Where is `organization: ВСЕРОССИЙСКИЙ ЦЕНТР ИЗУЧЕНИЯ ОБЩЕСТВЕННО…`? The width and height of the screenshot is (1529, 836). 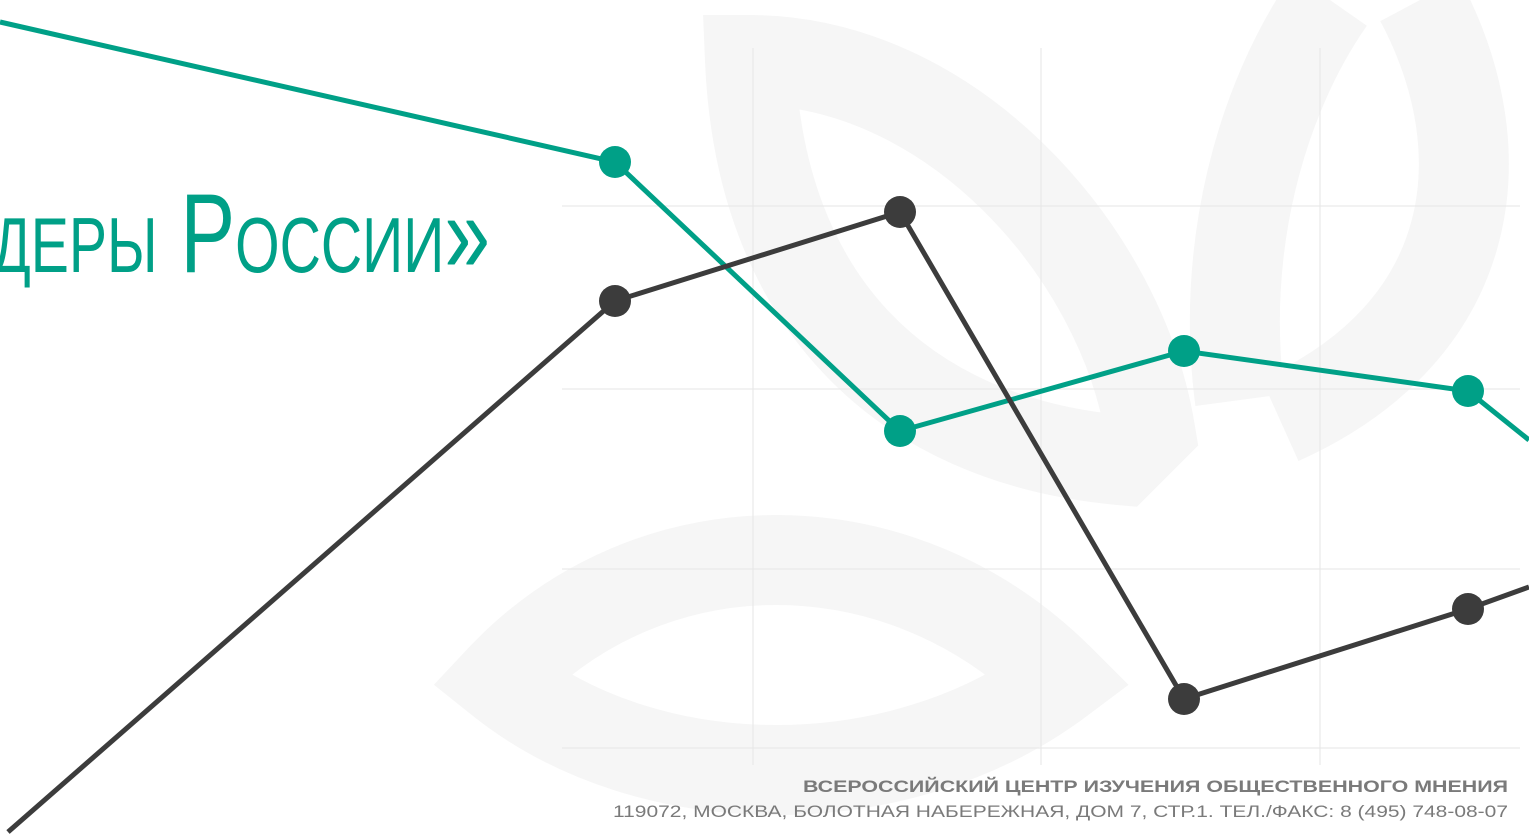
organization: ВСЕРОССИЙСКИЙ ЦЕНТР ИЗУЧЕНИЯ ОБЩЕСТВЕННО… is located at coordinates (1155, 786).